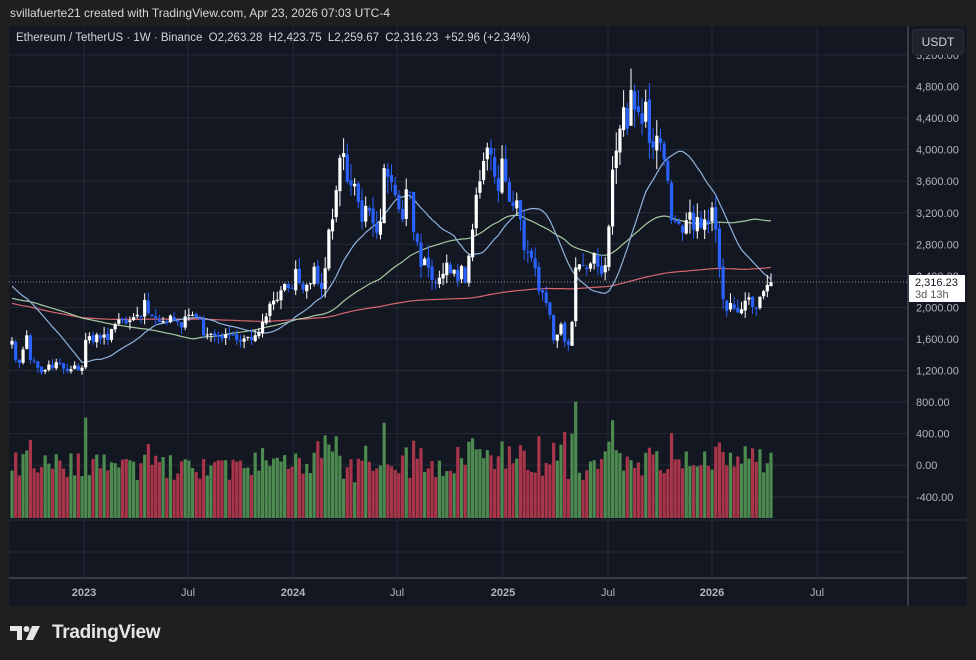 The height and width of the screenshot is (660, 976). Describe the element at coordinates (937, 119) in the screenshot. I see `price-axis-label: 4,400.00` at that location.